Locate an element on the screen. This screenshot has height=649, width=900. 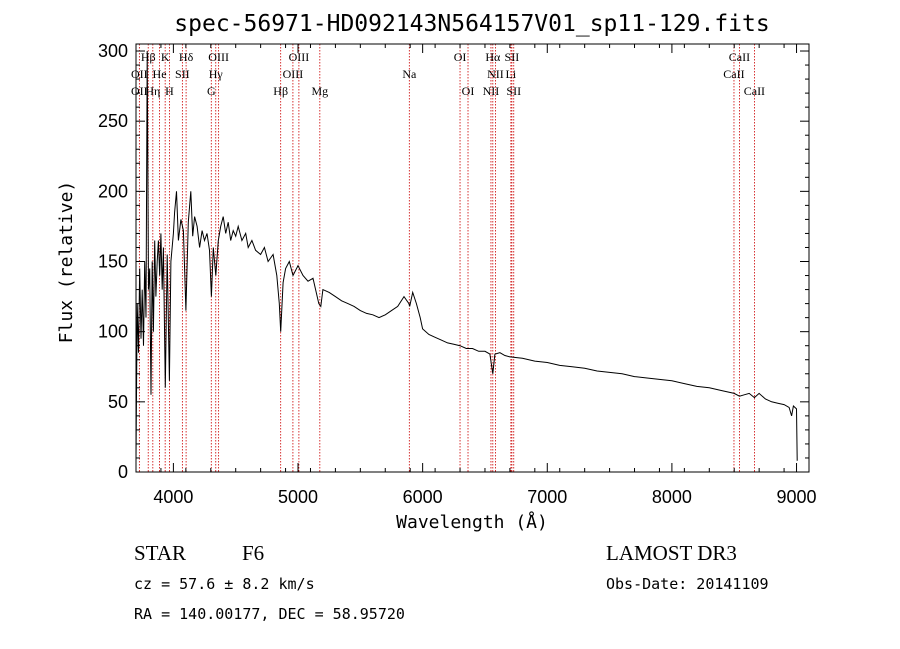
x-tick-label: 7000 is located at coordinates (547, 497).